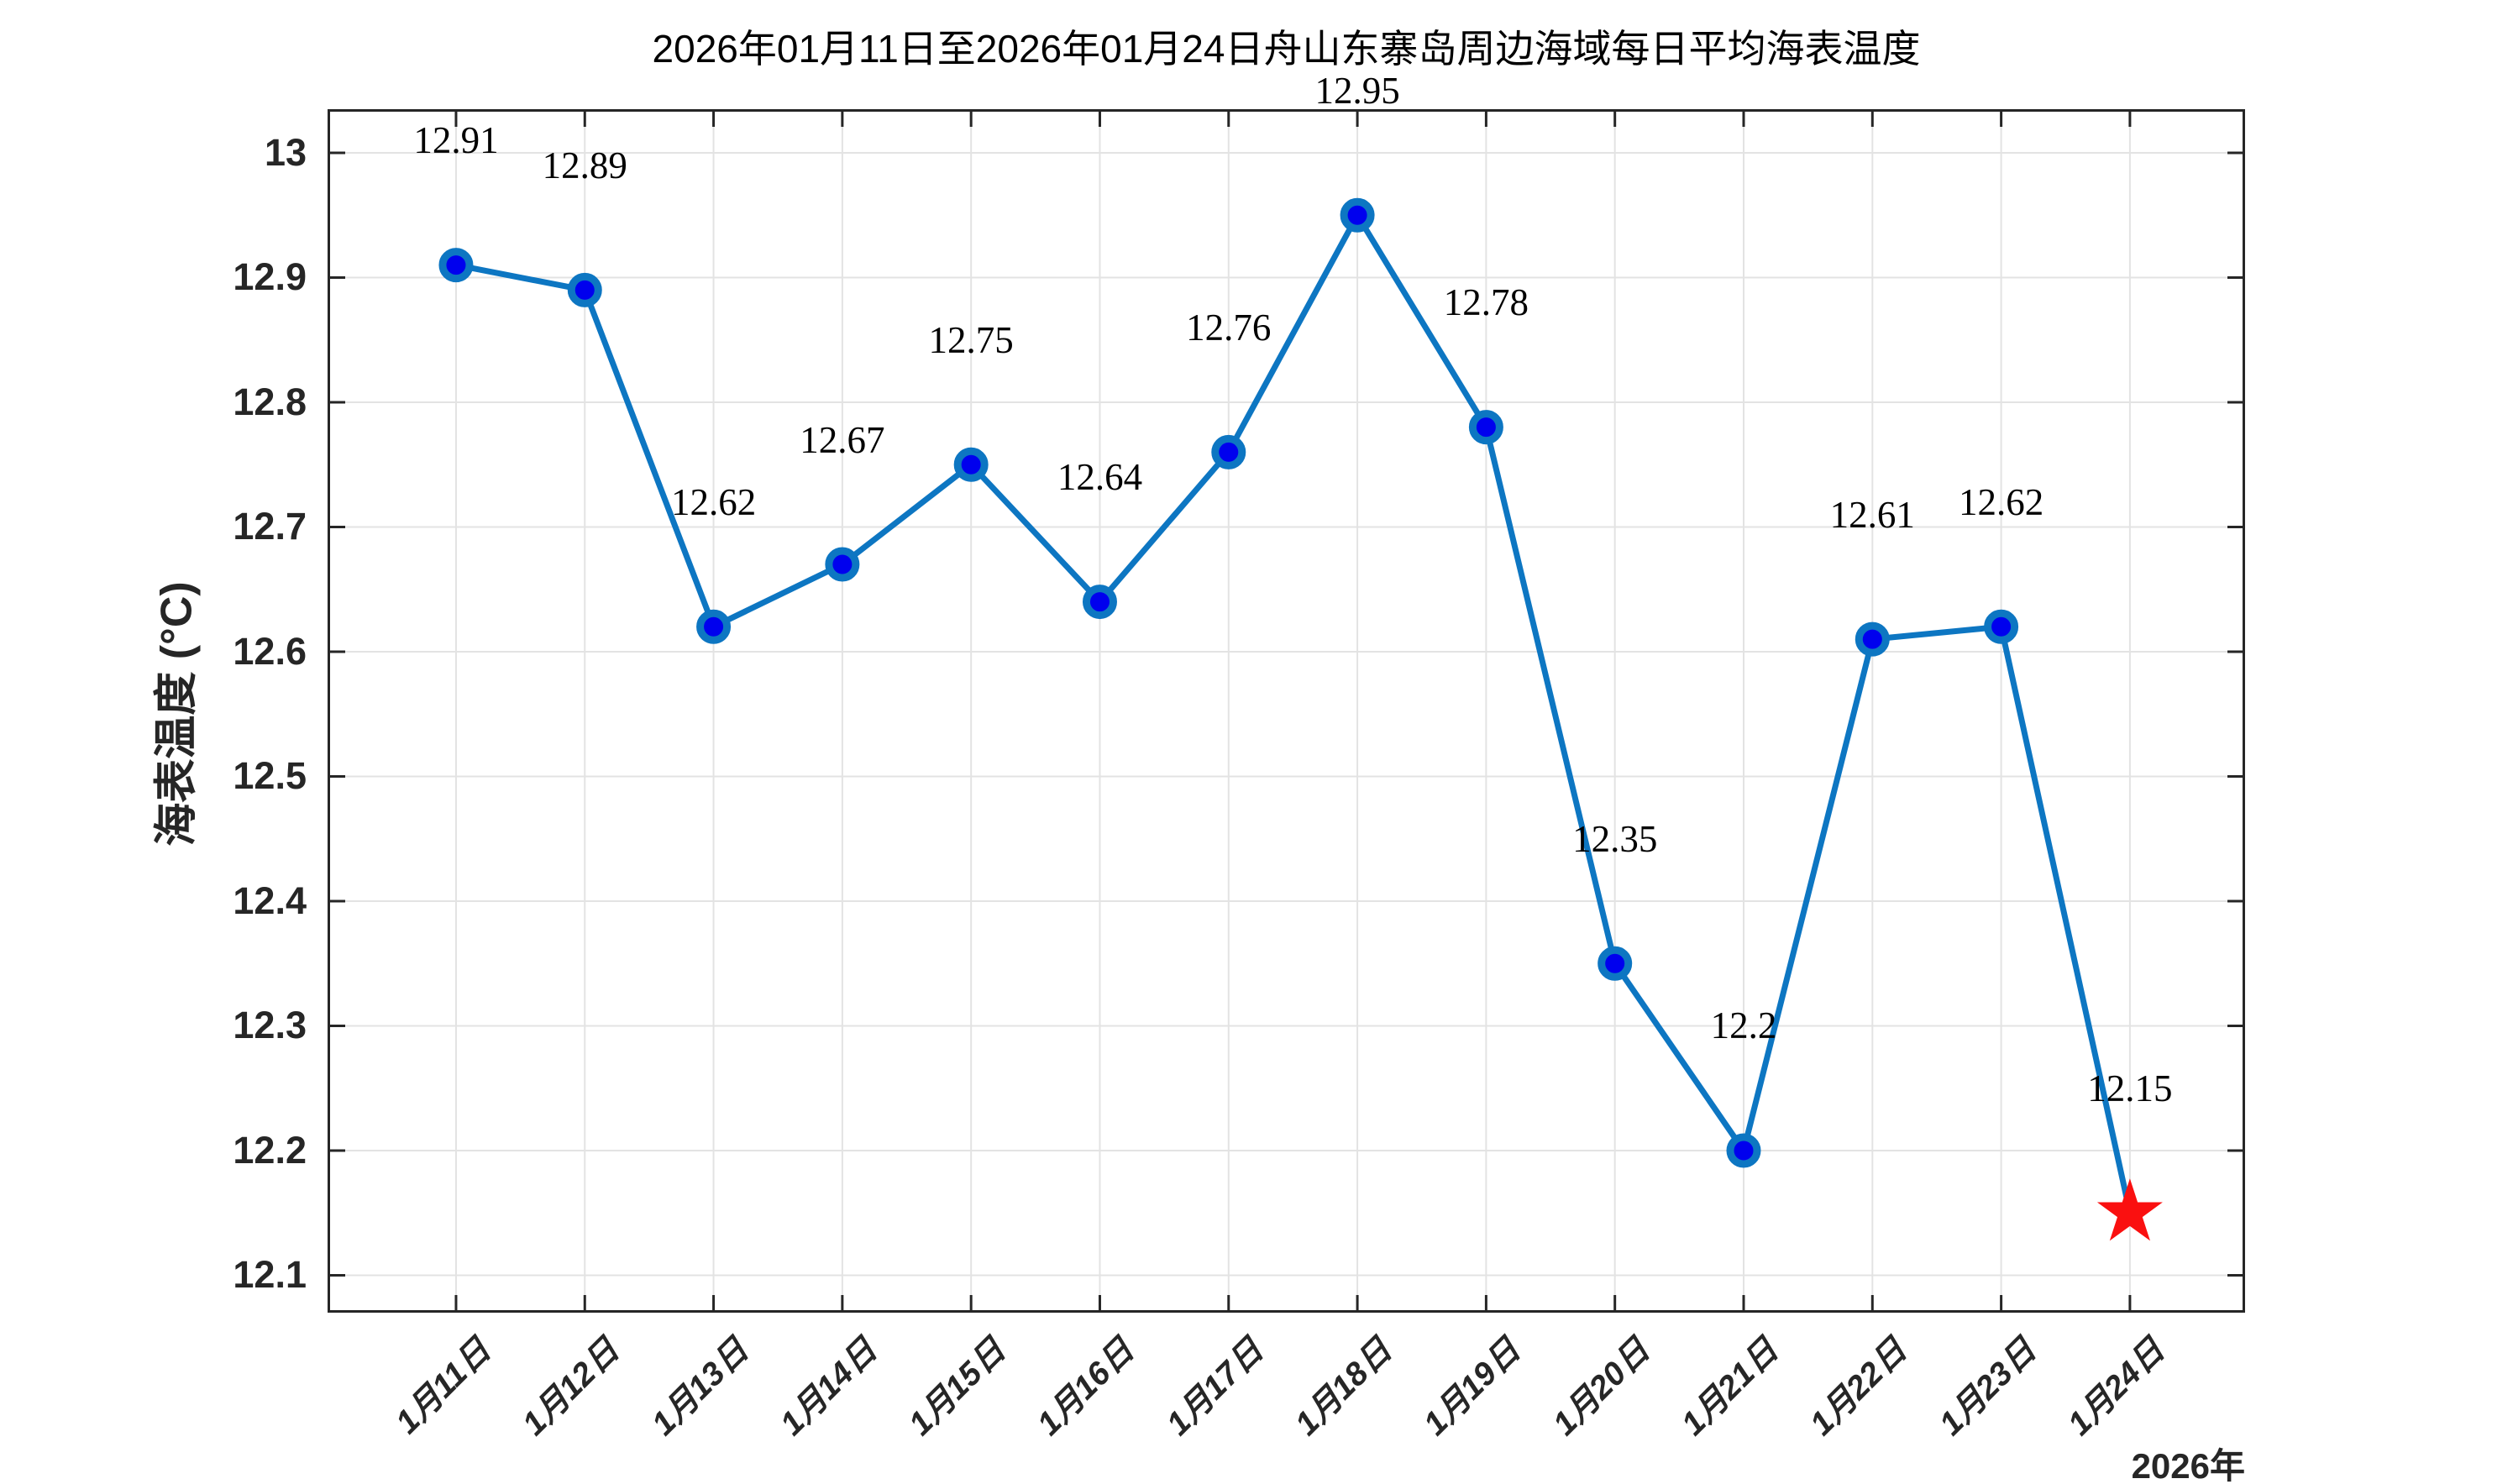  I want to click on x-tick-label: 1月19日, so click(1472, 1388).